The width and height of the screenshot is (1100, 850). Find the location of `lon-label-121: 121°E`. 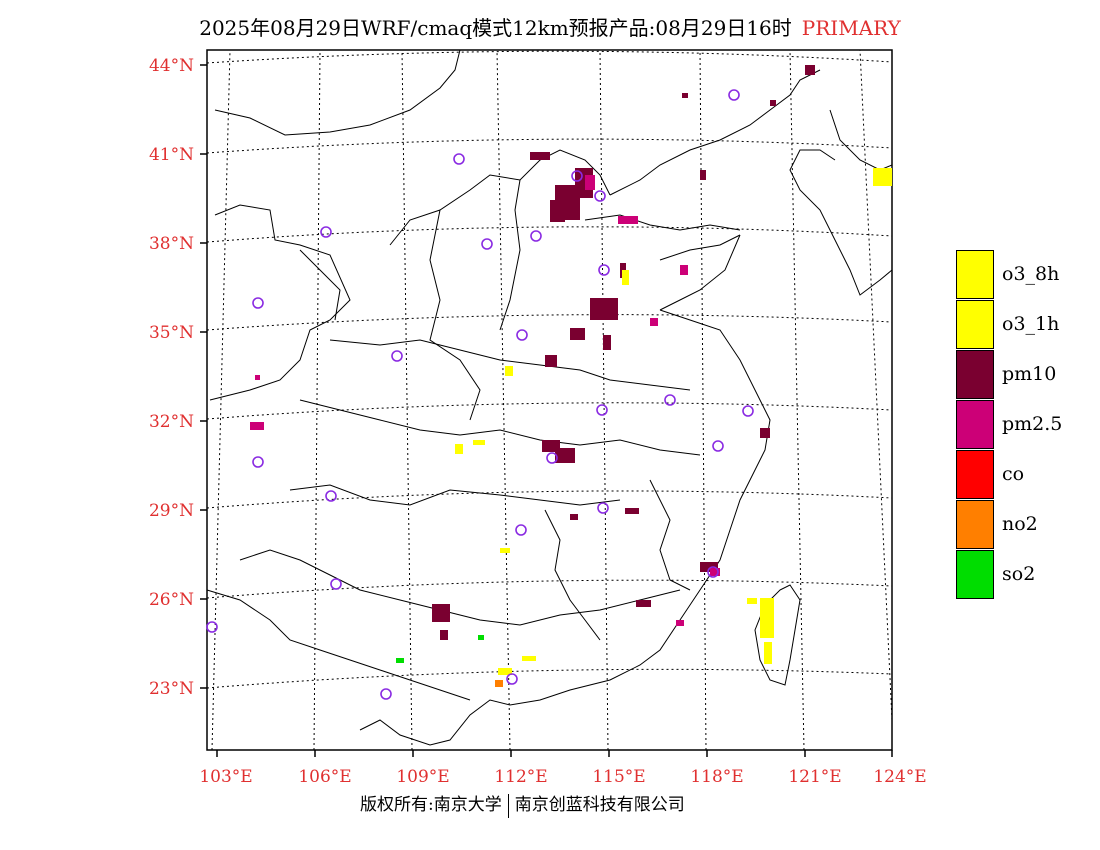

lon-label-121: 121°E is located at coordinates (814, 777).